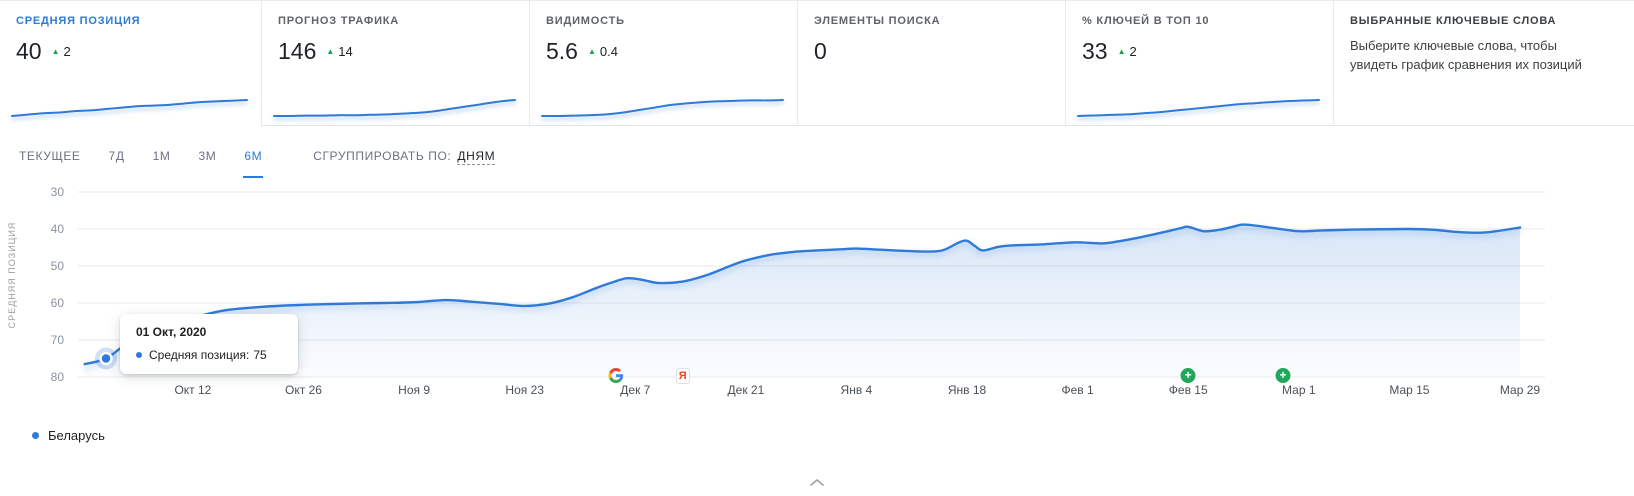 Image resolution: width=1634 pixels, height=496 pixels. I want to click on y-tick-label: 40, so click(58, 229).